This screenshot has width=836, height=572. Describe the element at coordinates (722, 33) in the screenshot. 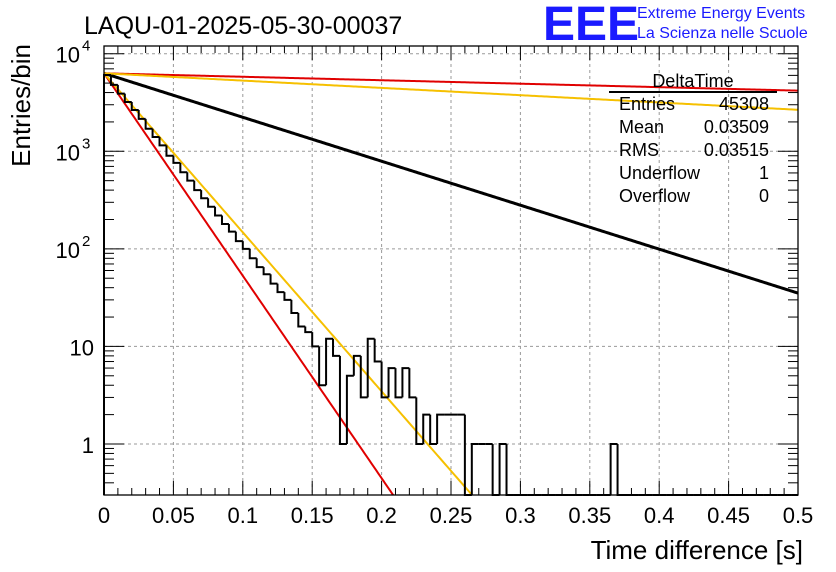

I see `logo-line-2: La Scienza nelle Scuole` at that location.